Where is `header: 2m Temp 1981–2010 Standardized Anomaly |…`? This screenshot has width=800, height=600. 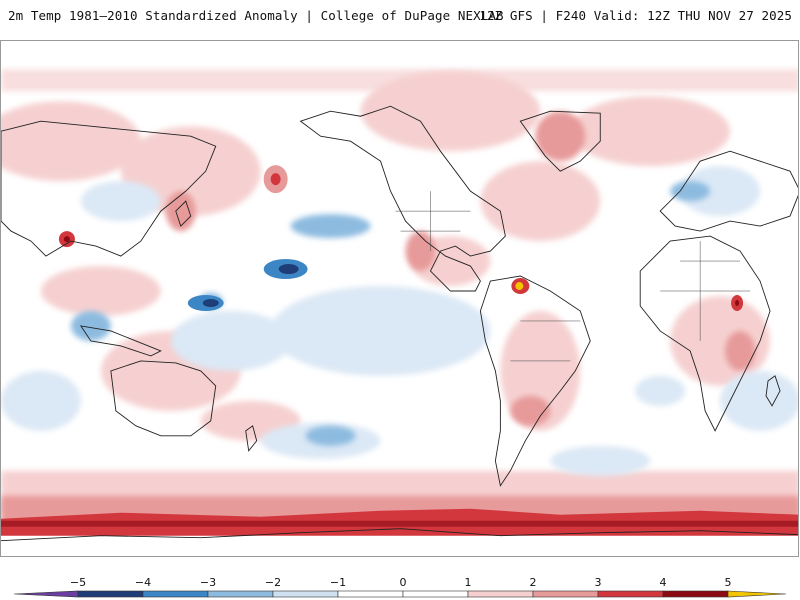
header: 2m Temp 1981–2010 Standardized Anomaly |… is located at coordinates (400, 17).